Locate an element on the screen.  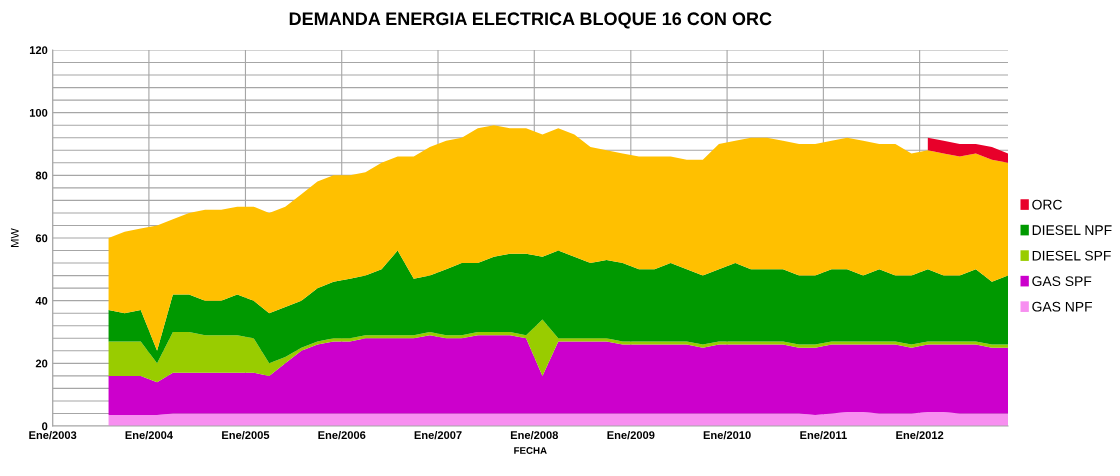
y-tick-label: 20 is located at coordinates (41, 363).